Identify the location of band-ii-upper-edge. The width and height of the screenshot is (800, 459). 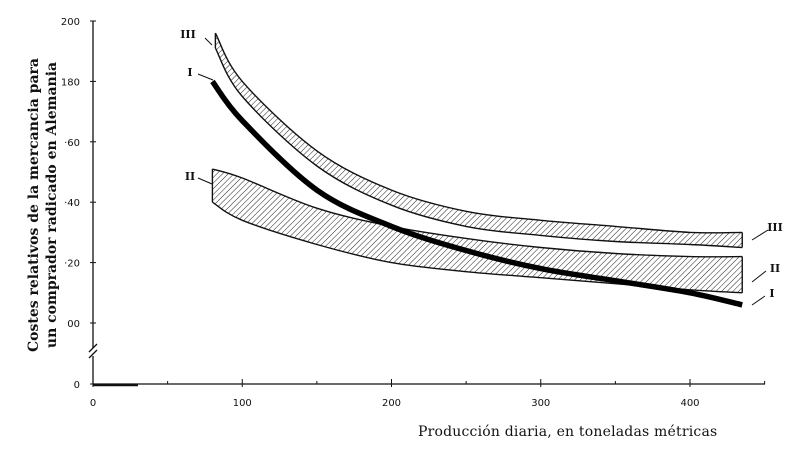
(477, 213).